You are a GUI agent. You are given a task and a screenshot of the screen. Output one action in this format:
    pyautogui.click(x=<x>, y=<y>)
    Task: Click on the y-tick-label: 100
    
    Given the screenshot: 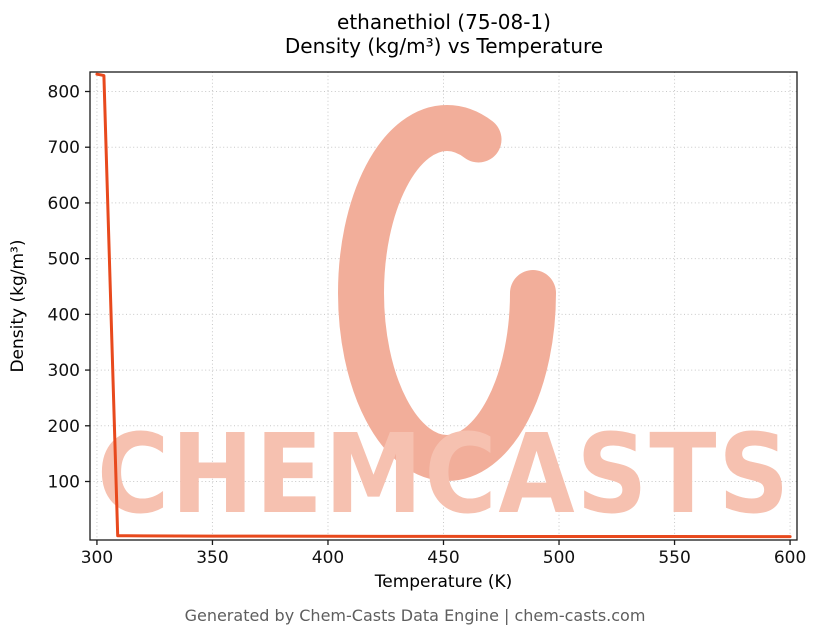 What is the action you would take?
    pyautogui.click(x=64, y=483)
    